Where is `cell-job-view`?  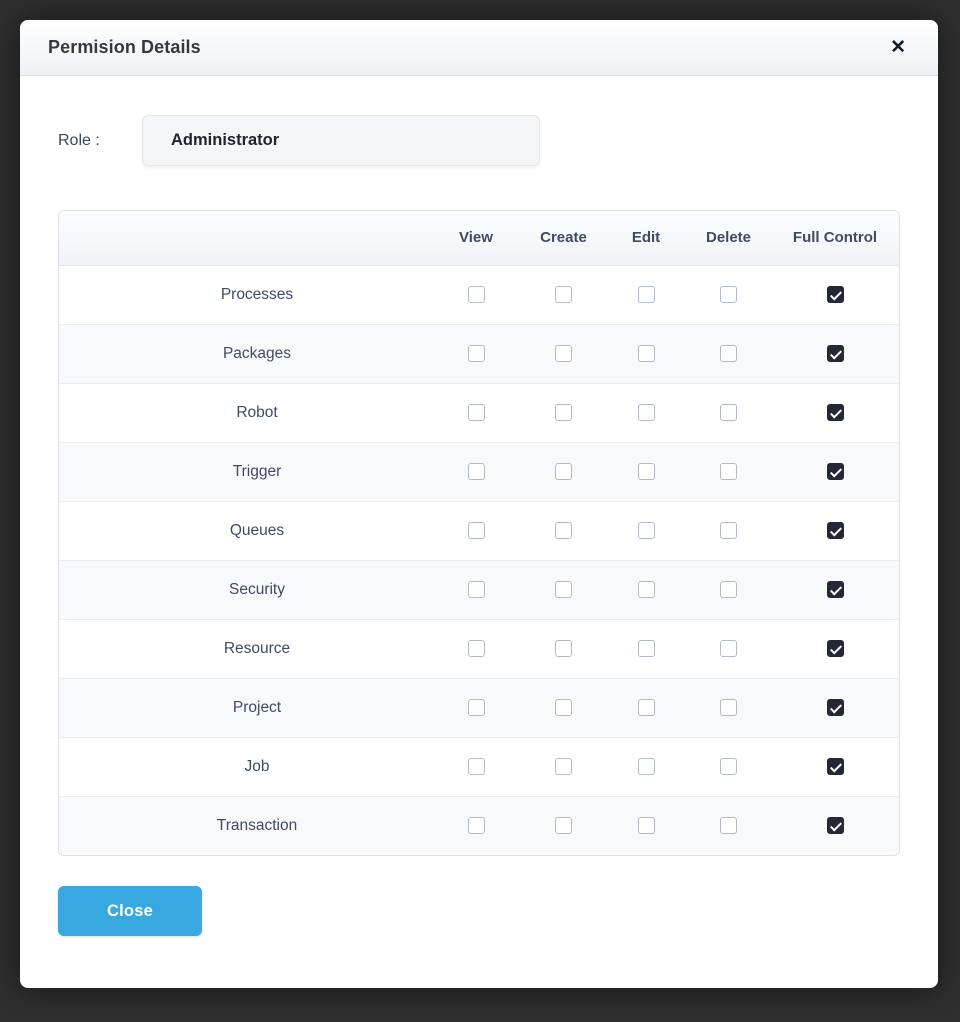
cell-job-view is located at coordinates (476, 766).